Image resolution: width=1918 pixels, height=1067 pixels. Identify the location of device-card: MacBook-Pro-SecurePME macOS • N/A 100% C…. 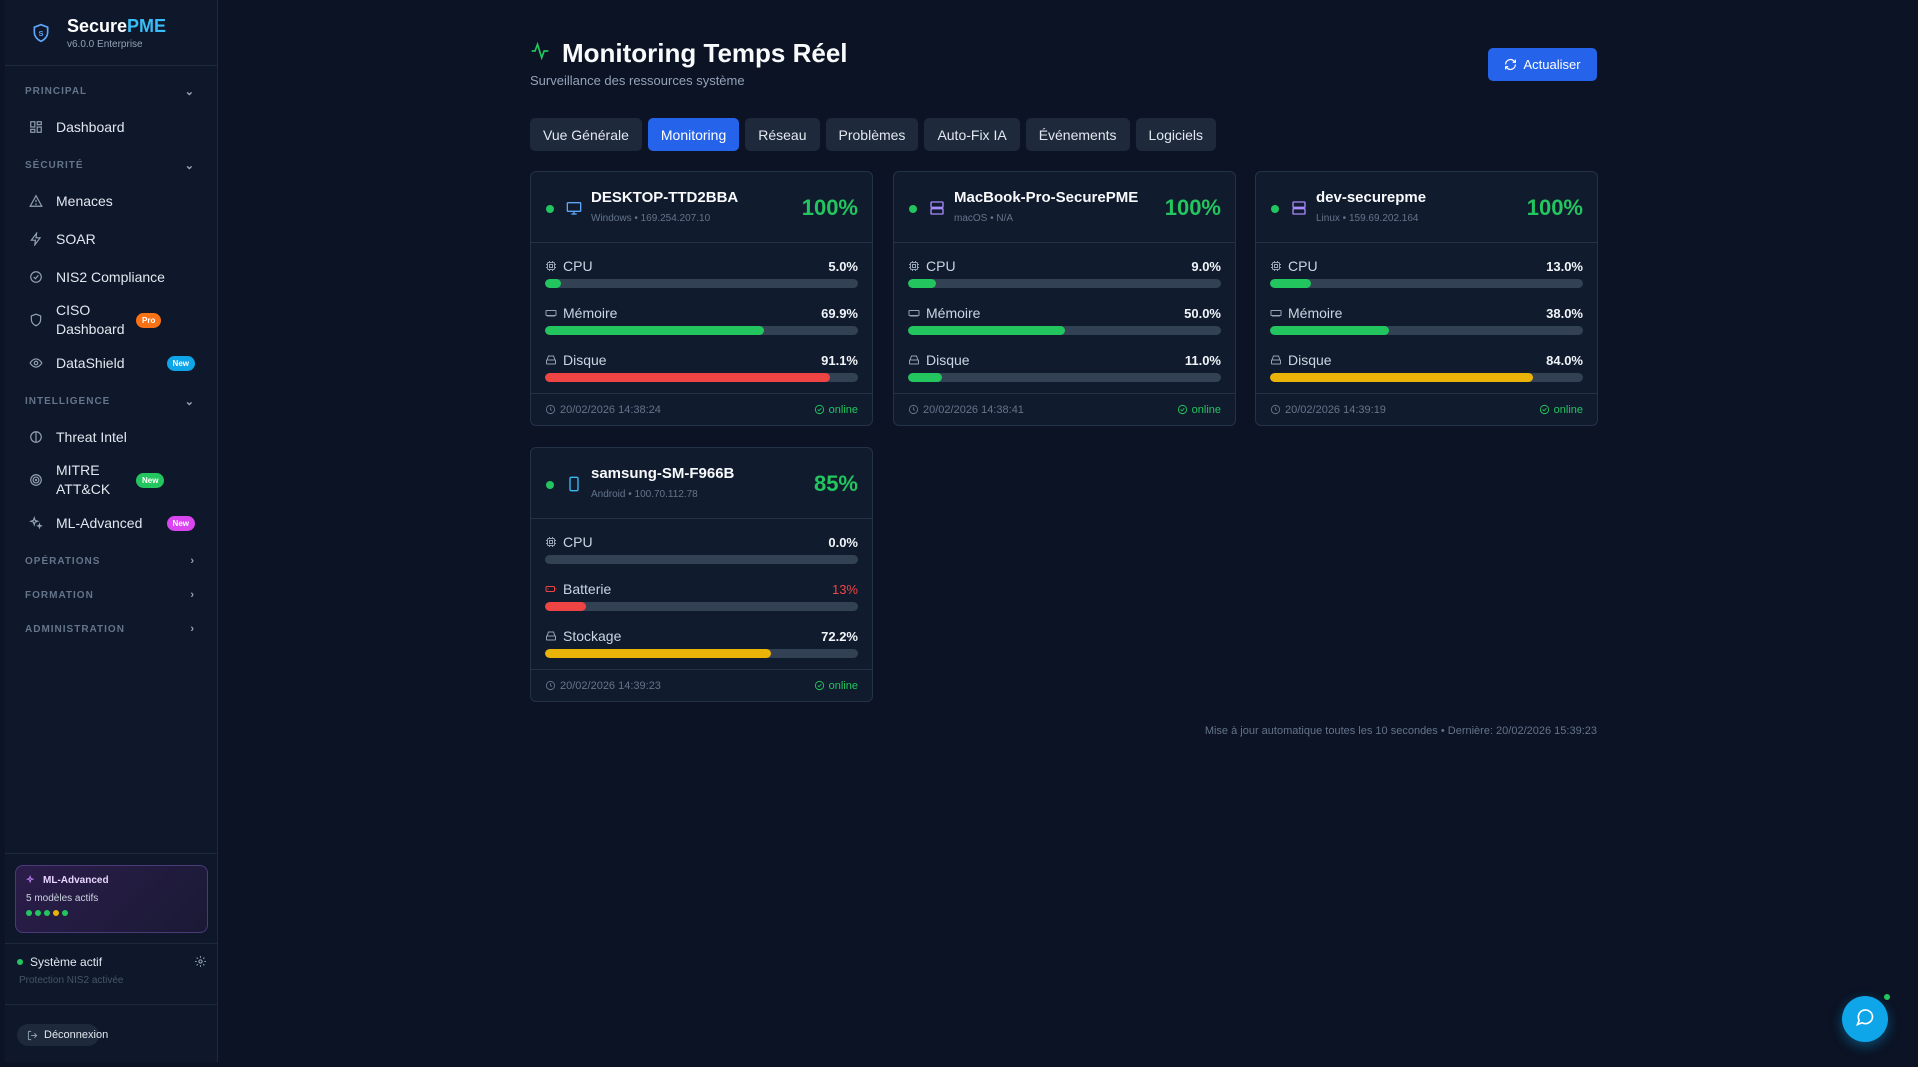
(1064, 298).